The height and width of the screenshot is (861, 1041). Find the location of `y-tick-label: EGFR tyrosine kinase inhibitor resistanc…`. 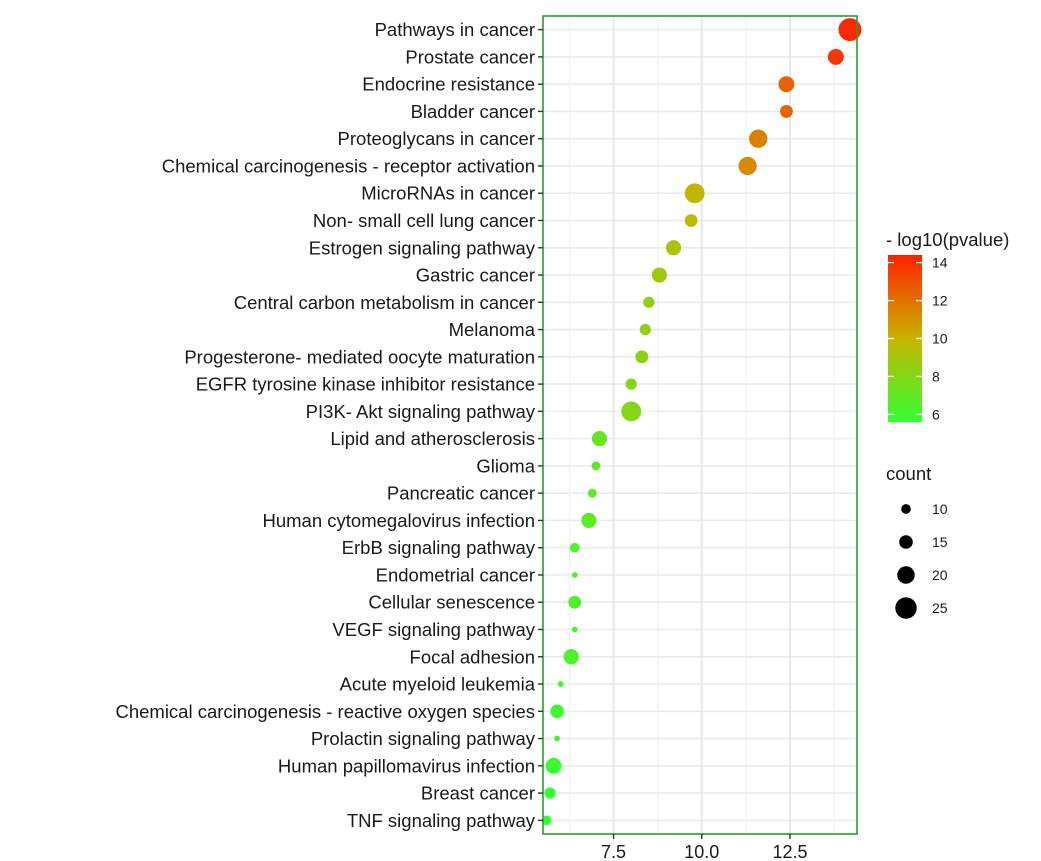

y-tick-label: EGFR tyrosine kinase inhibitor resistanc… is located at coordinates (365, 384).